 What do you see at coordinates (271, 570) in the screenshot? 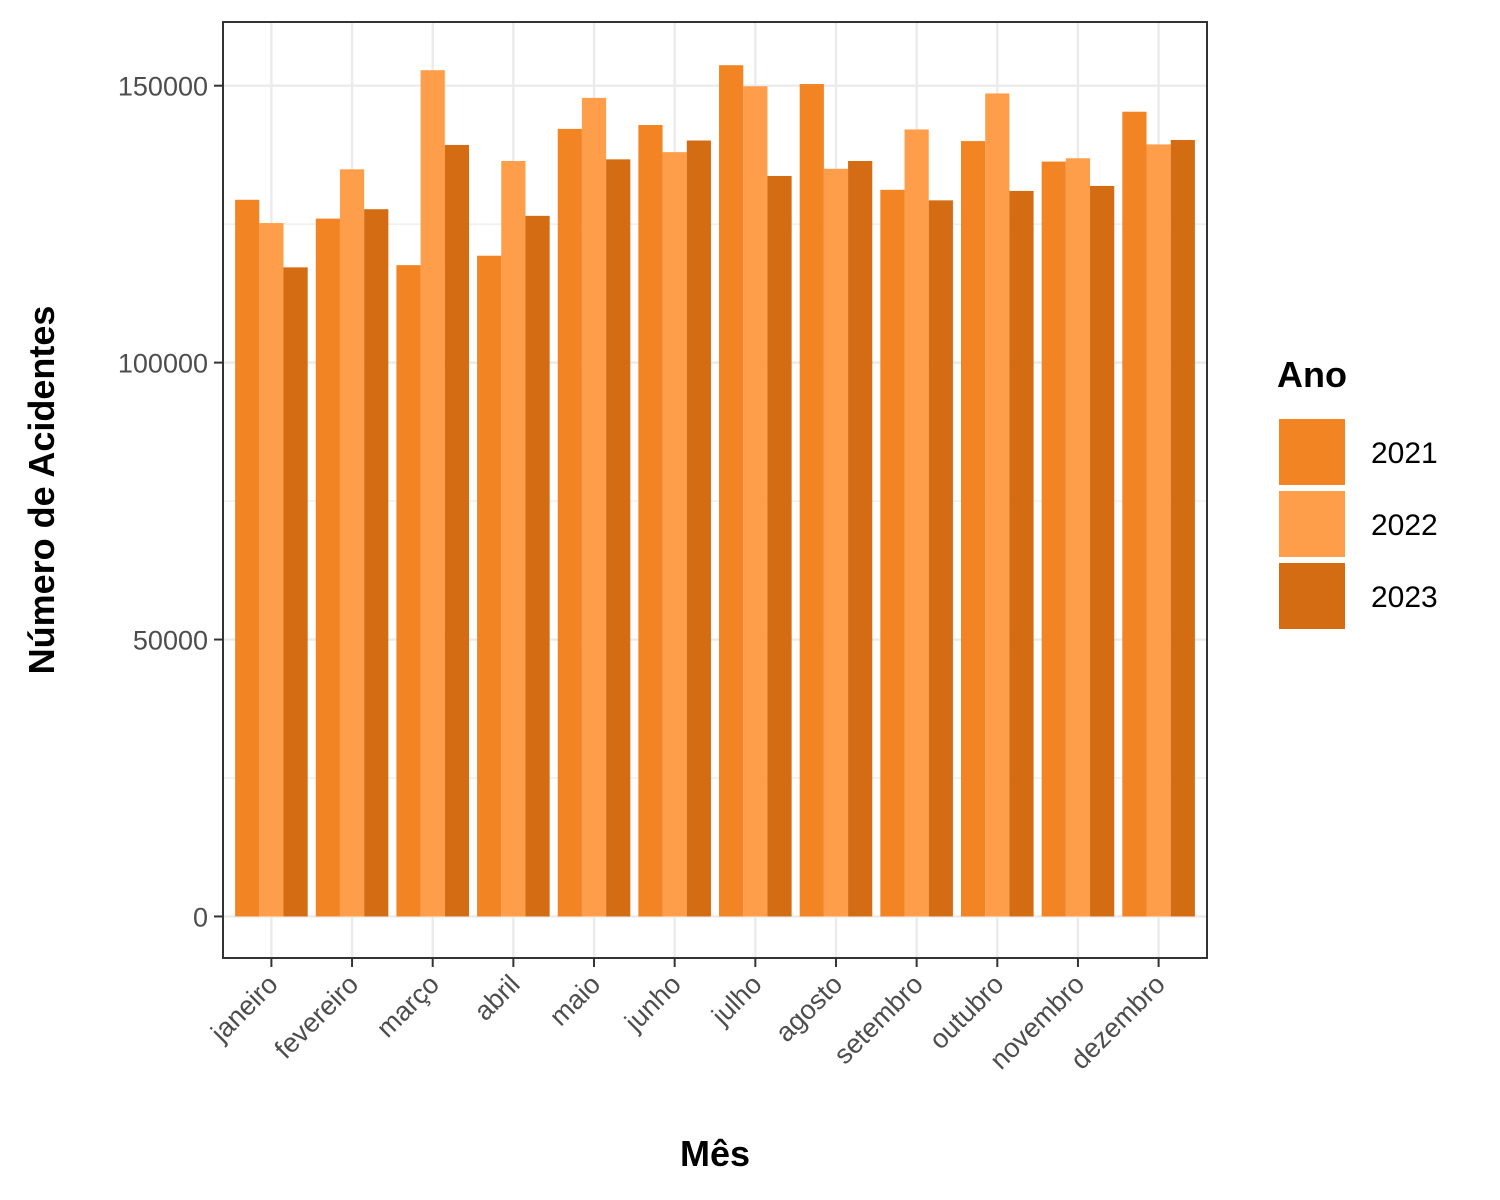
I see `bar-2022-janeiro` at bounding box center [271, 570].